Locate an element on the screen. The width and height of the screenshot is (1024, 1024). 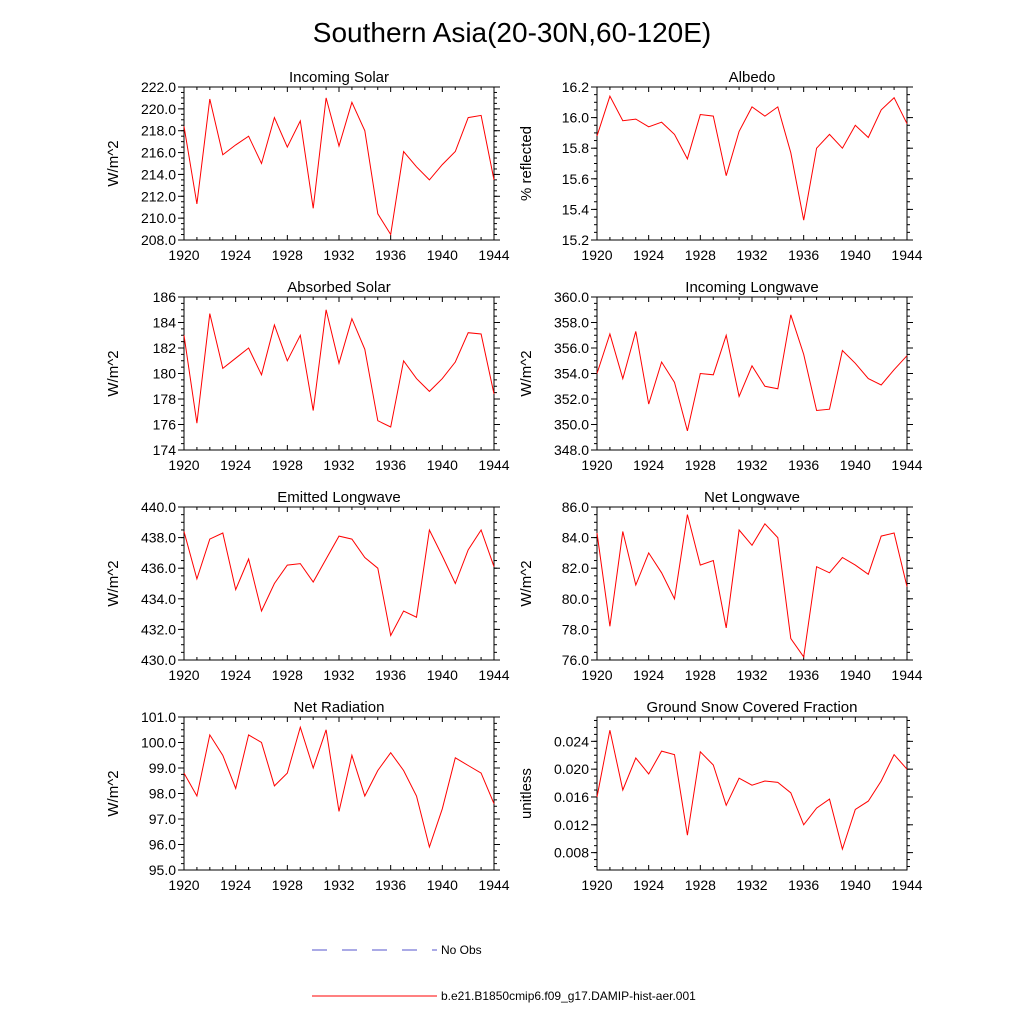
legend-label: No Obs is located at coordinates (461, 950).